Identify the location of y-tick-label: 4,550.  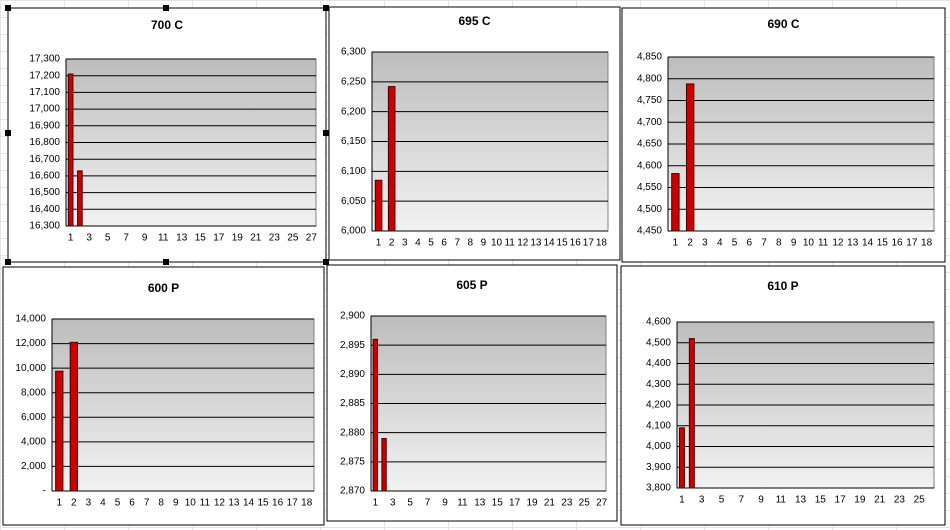
(649, 187).